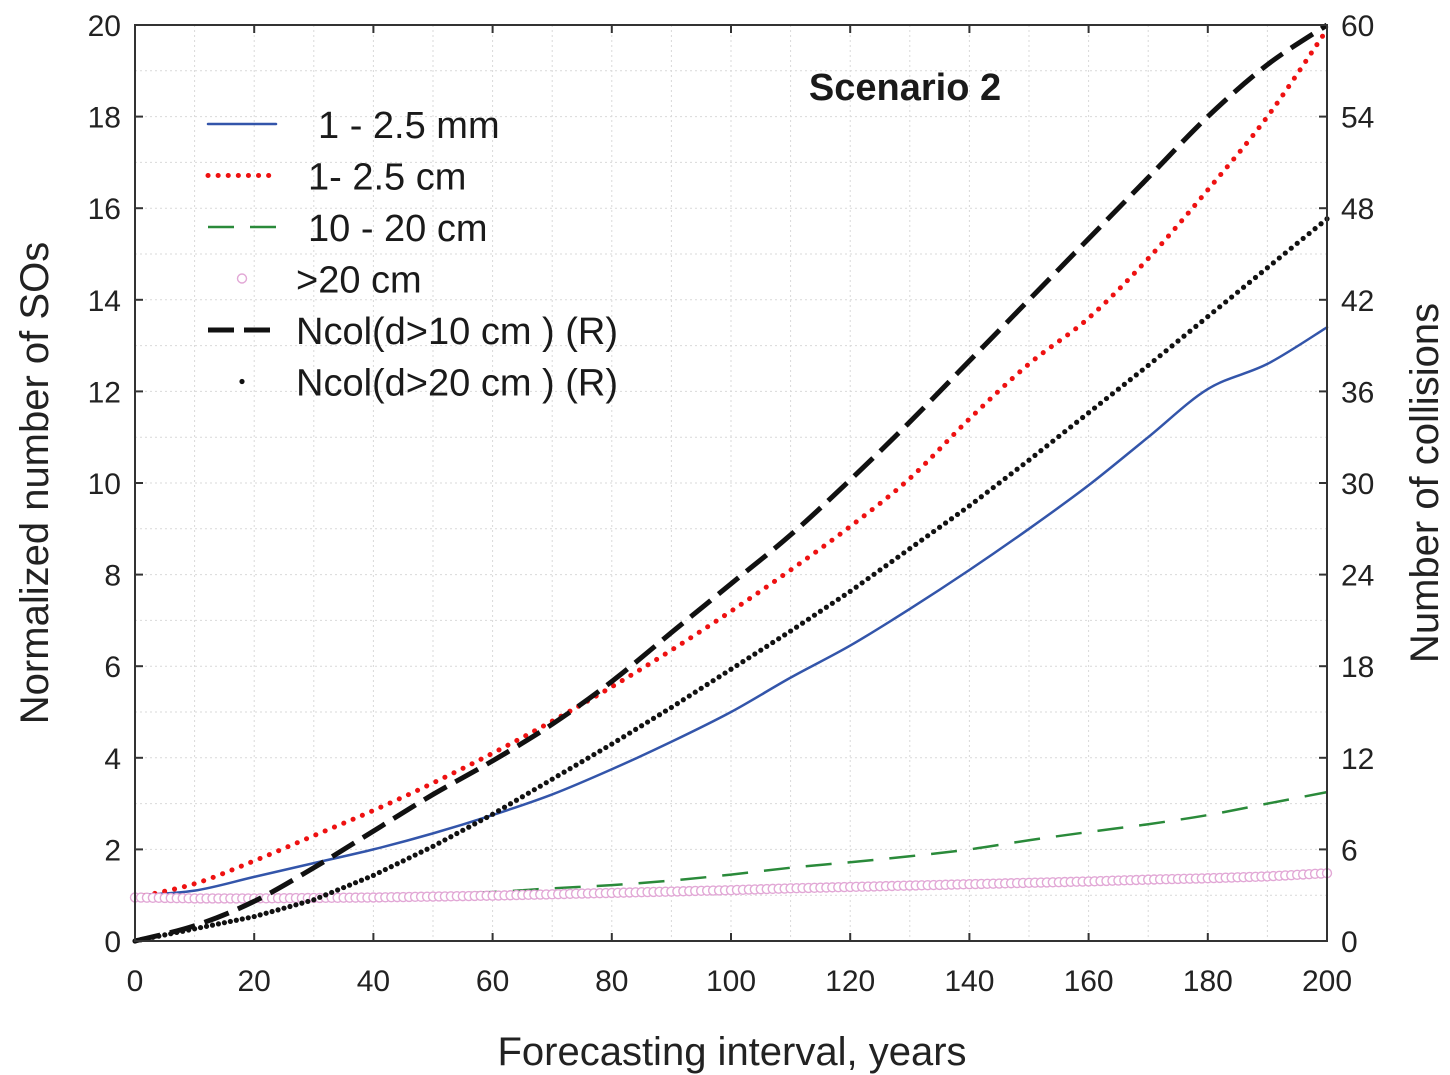  Describe the element at coordinates (731, 981) in the screenshot. I see `x-tick-label: 100` at that location.